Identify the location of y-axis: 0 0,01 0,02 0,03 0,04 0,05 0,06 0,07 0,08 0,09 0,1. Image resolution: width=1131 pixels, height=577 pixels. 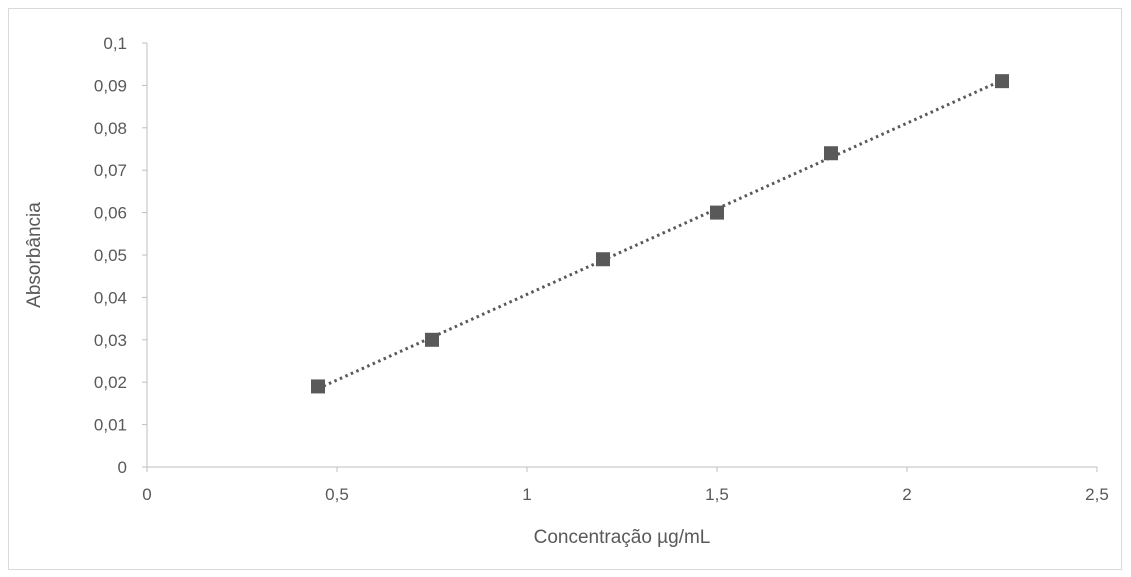
(121, 255).